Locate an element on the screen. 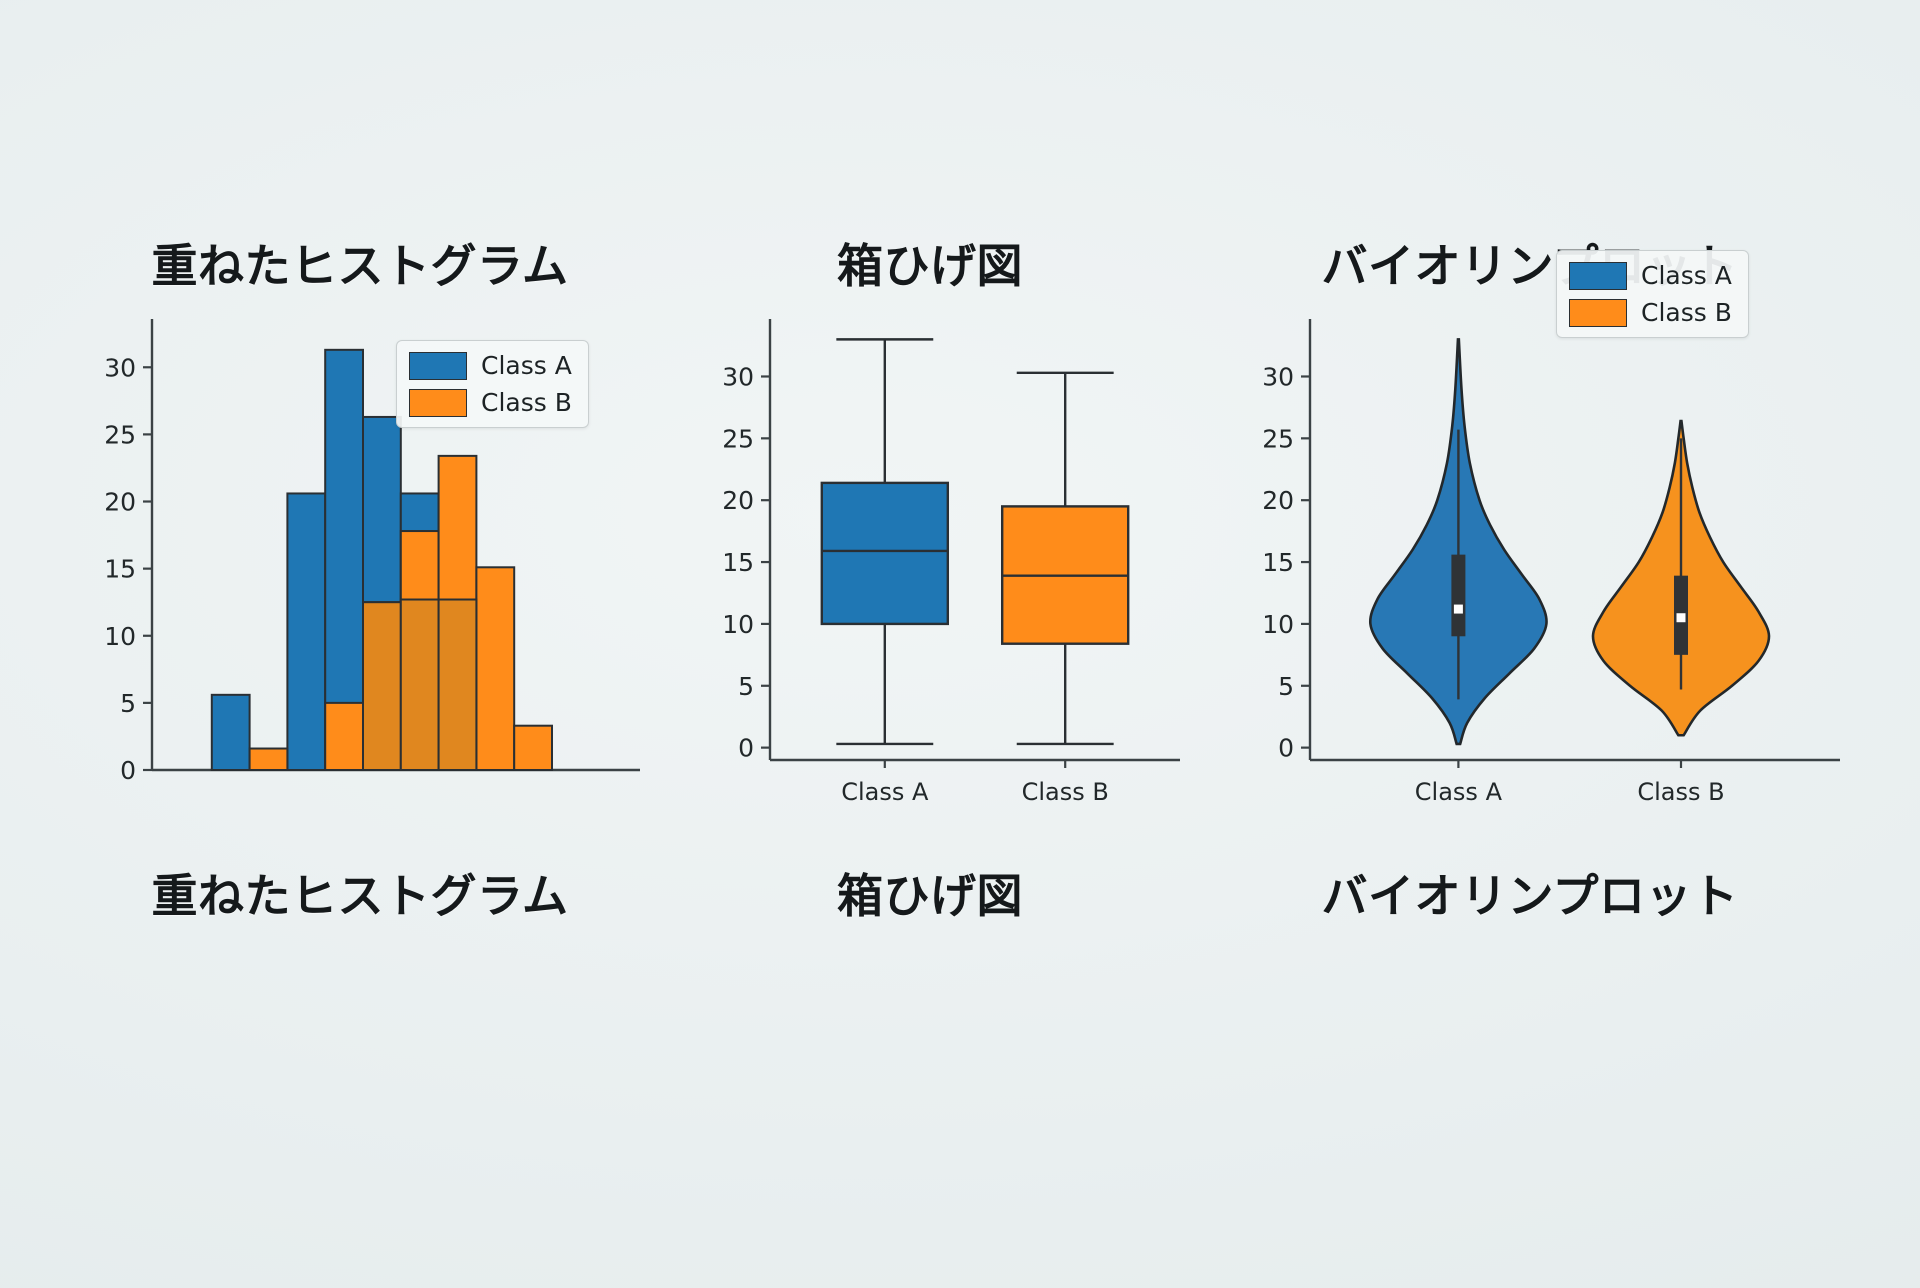 This screenshot has width=1920, height=1288. histogram-plot-area: 0 5 10 15 20 25 30 is located at coordinates (360, 575).